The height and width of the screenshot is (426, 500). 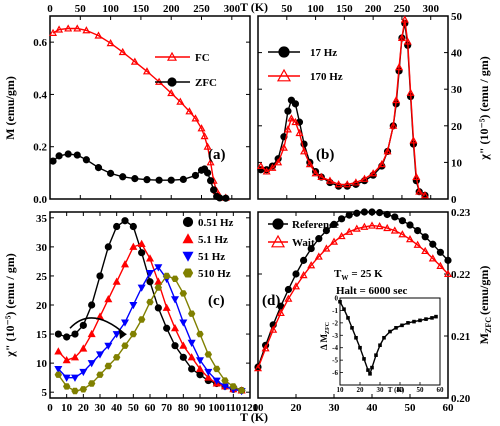 I want to click on inset-x-tick-label: 20, so click(x=361, y=390).